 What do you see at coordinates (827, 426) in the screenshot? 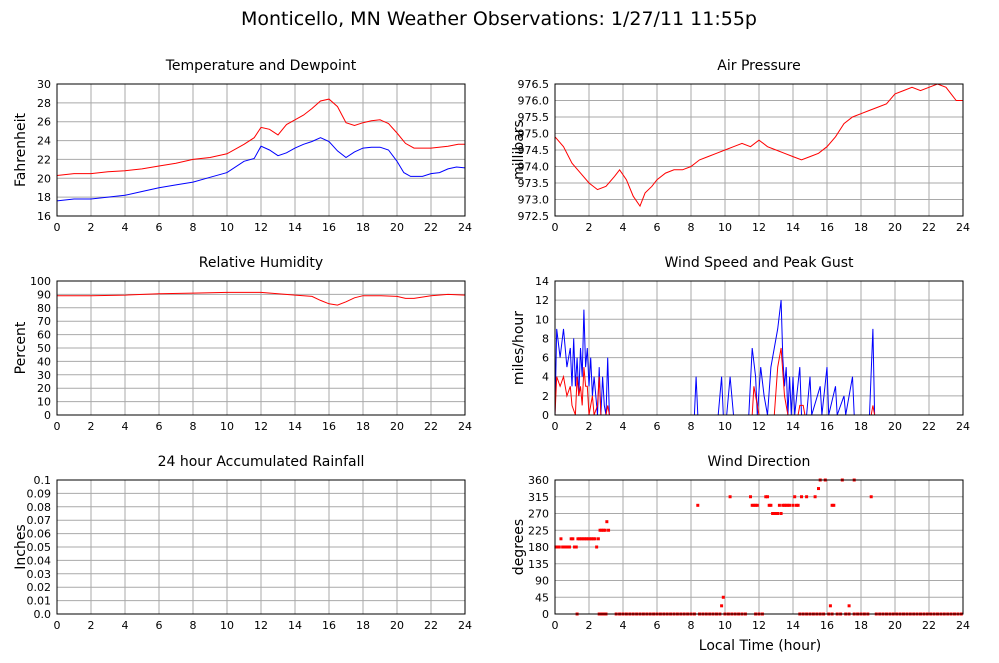
I see `wind-x-tick-label: 16` at bounding box center [827, 426].